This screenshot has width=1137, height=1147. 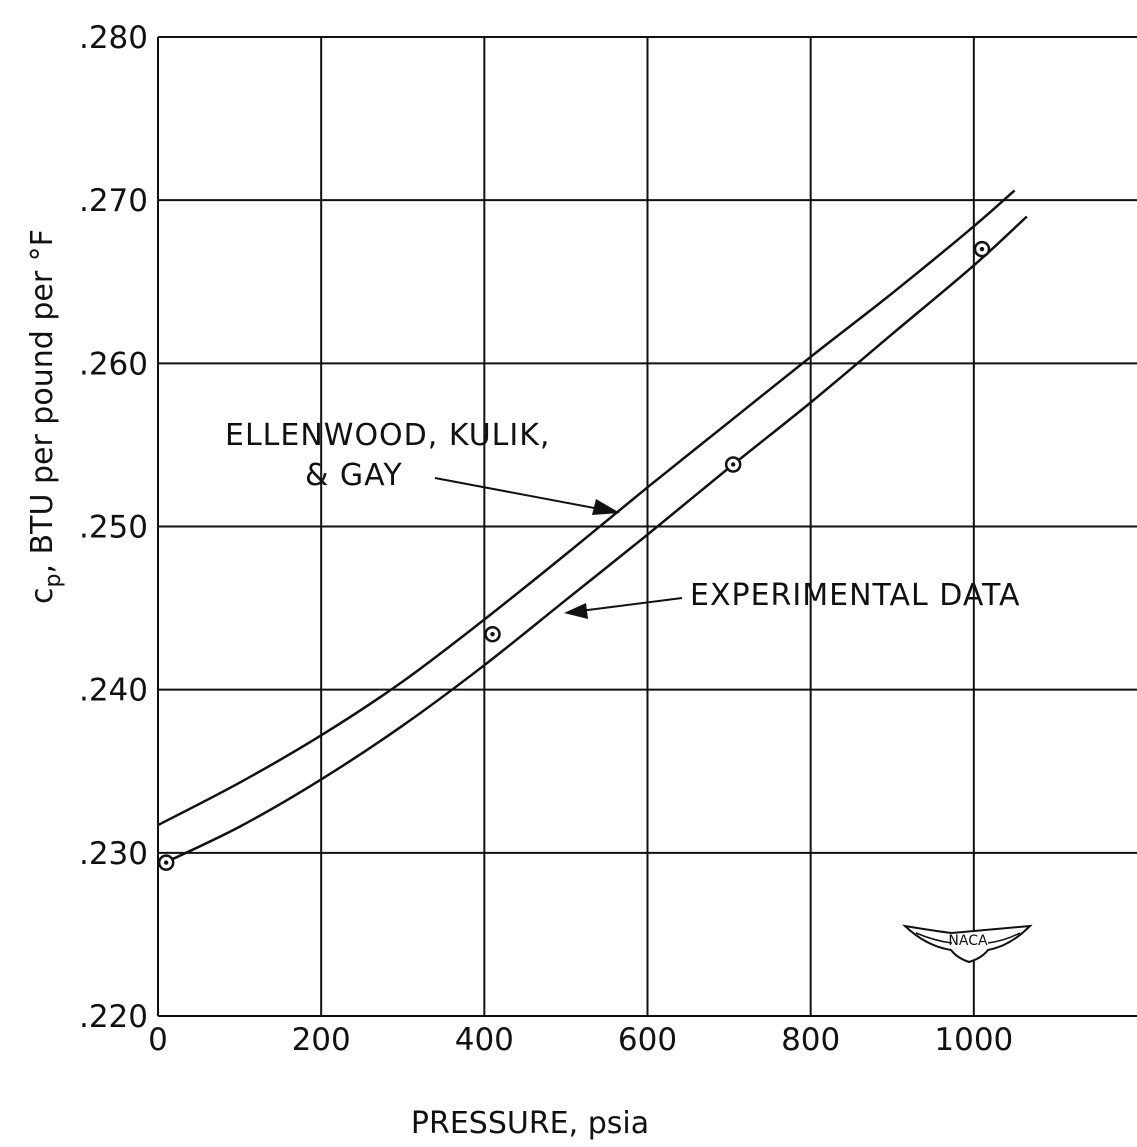 I want to click on naca-logo: NACA, so click(x=967, y=944).